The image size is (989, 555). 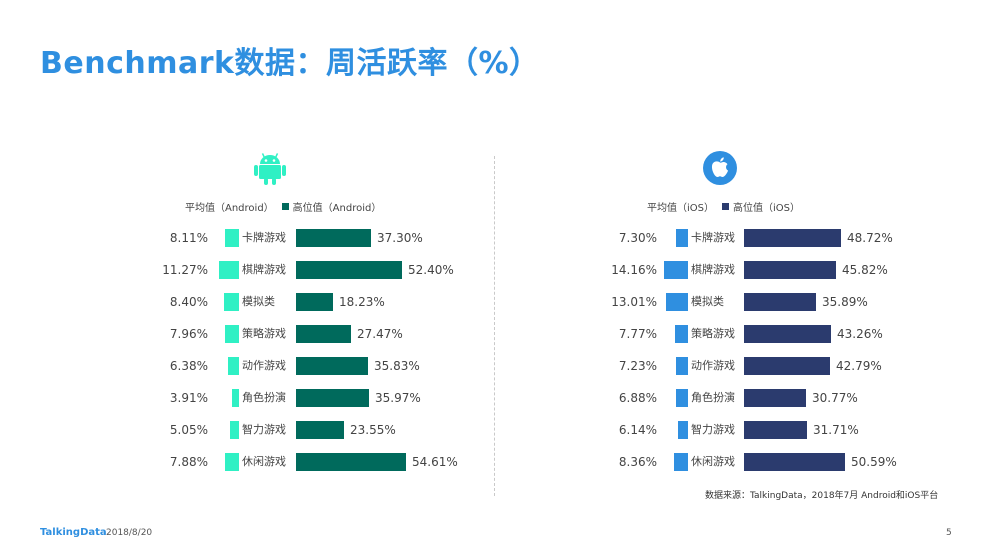 What do you see at coordinates (264, 237) in the screenshot?
I see `android-category-label: 卡牌游戏` at bounding box center [264, 237].